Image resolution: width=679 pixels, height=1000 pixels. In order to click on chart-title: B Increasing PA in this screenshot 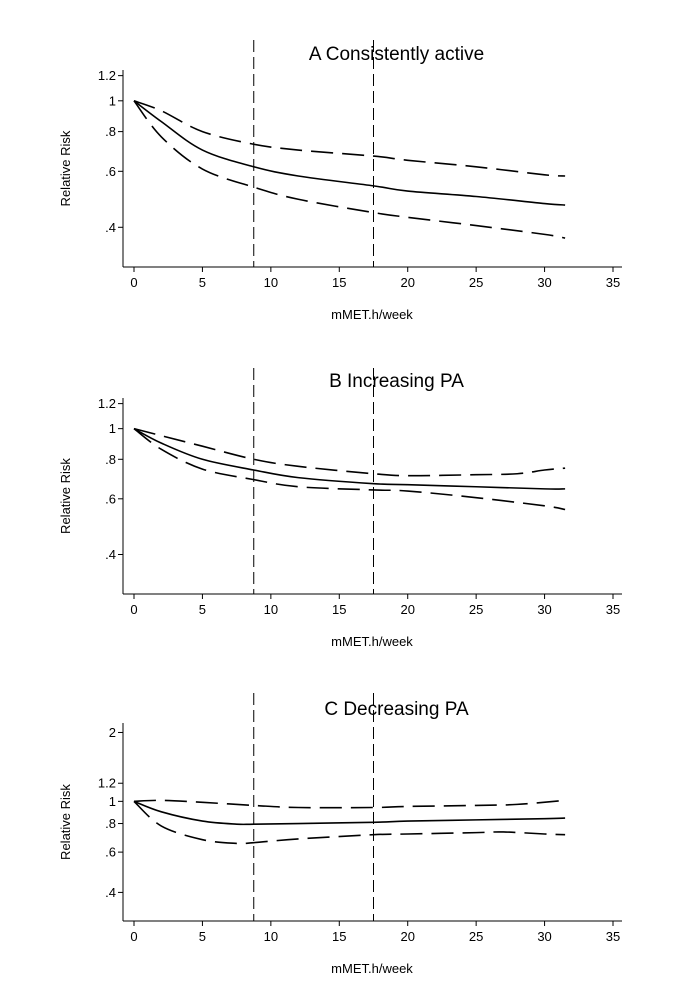, I will do `click(396, 381)`.